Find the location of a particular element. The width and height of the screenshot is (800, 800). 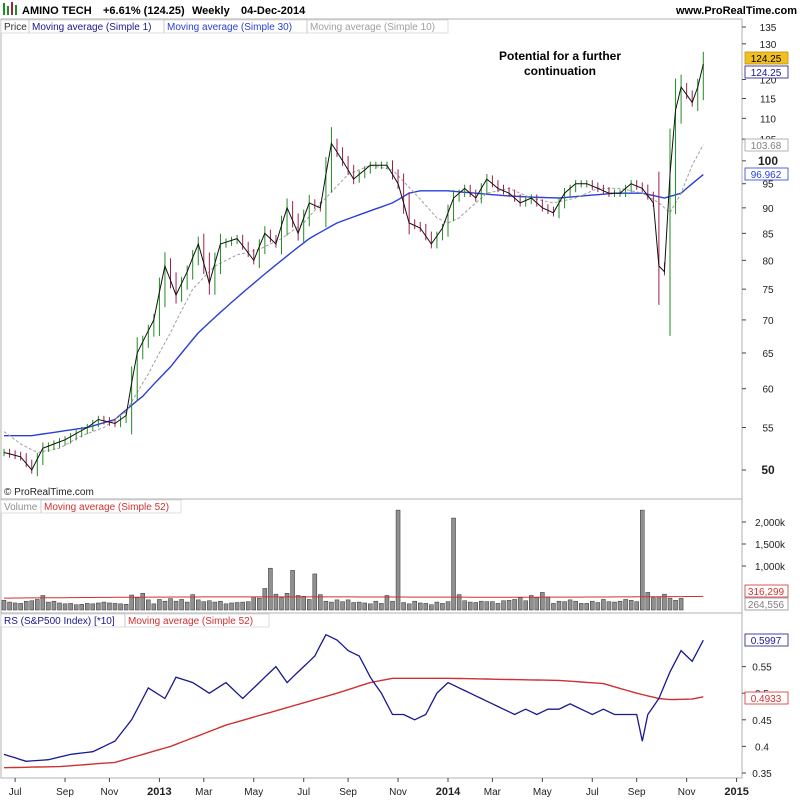

volume-tick-label: 2,000k is located at coordinates (770, 523).